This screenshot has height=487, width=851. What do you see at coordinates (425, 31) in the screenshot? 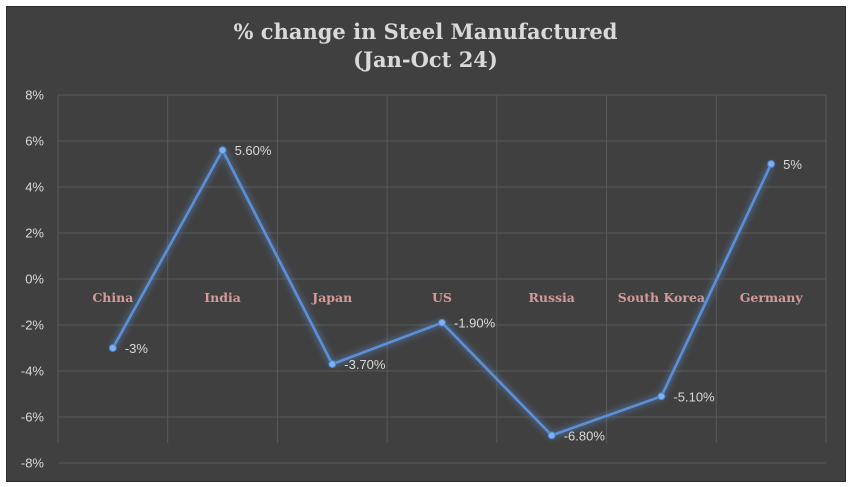
I see `chart-title-line1: % change in Steel Manufactured` at bounding box center [425, 31].